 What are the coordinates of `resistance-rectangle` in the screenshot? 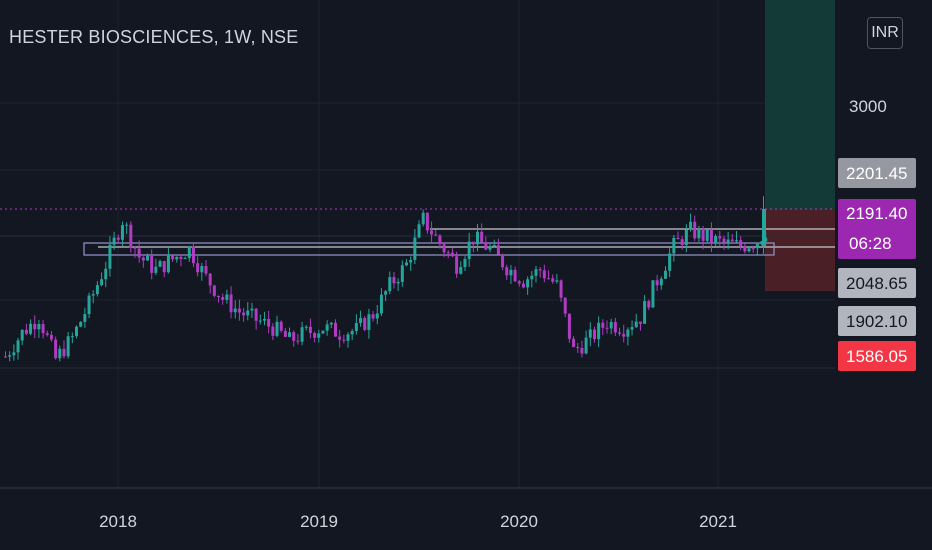 It's located at (429, 249).